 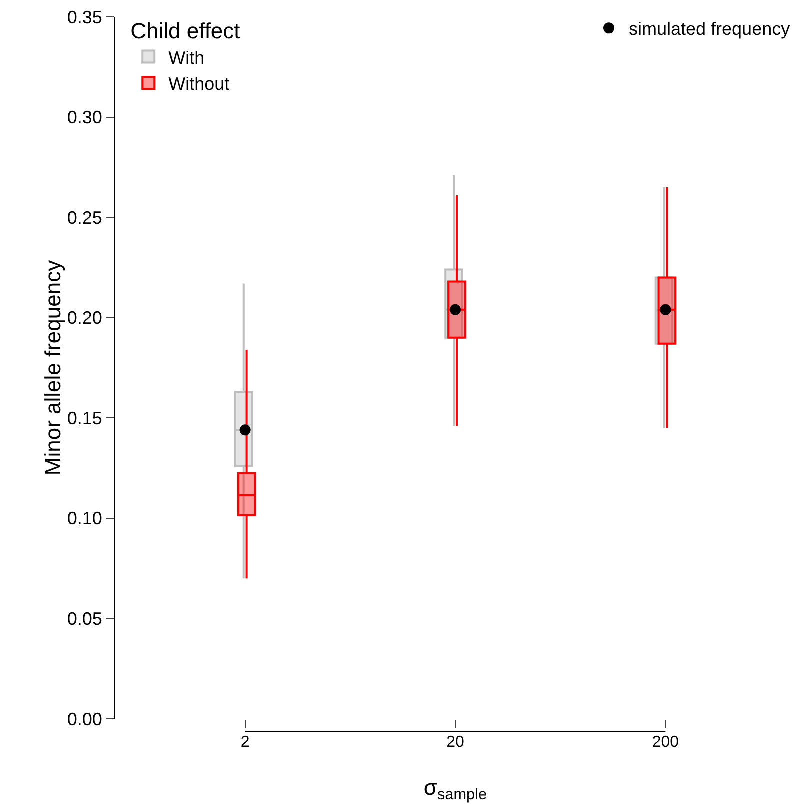 I want to click on x-axis-title: σ$_{sample}$, so click(x=456, y=789).